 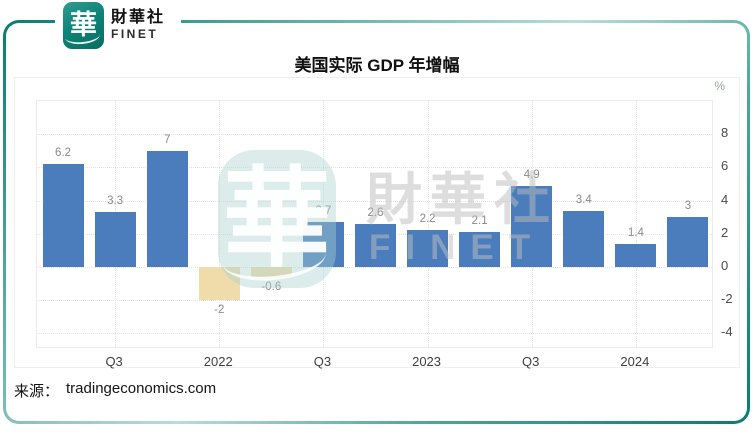 I want to click on bar-value-label: 3, so click(x=688, y=206).